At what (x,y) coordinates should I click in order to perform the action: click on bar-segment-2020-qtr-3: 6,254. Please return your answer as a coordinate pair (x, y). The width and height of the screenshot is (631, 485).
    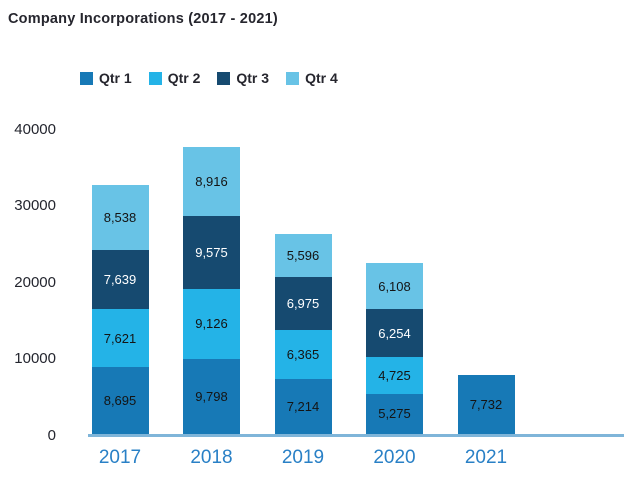
    Looking at the image, I should click on (394, 333).